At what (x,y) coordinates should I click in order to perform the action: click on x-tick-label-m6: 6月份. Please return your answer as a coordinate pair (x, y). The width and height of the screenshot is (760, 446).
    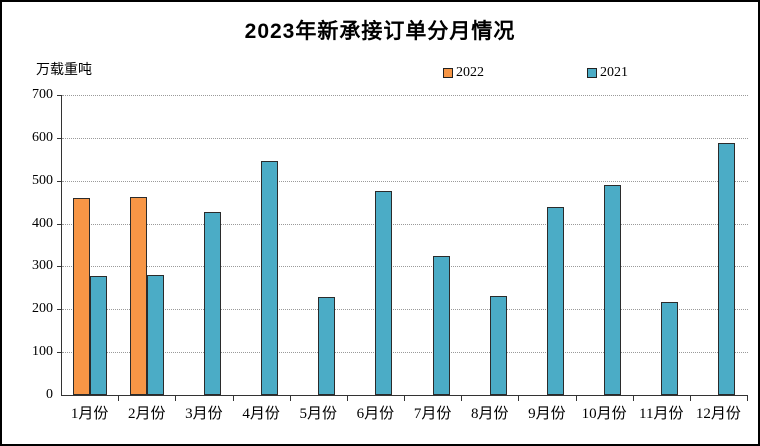
    Looking at the image, I should click on (375, 414).